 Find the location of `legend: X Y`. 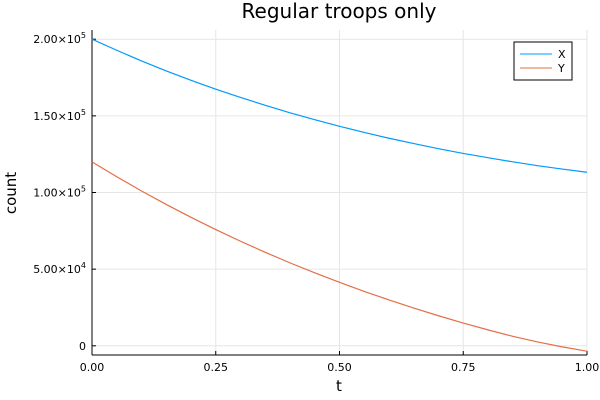

legend: X Y is located at coordinates (543, 61).